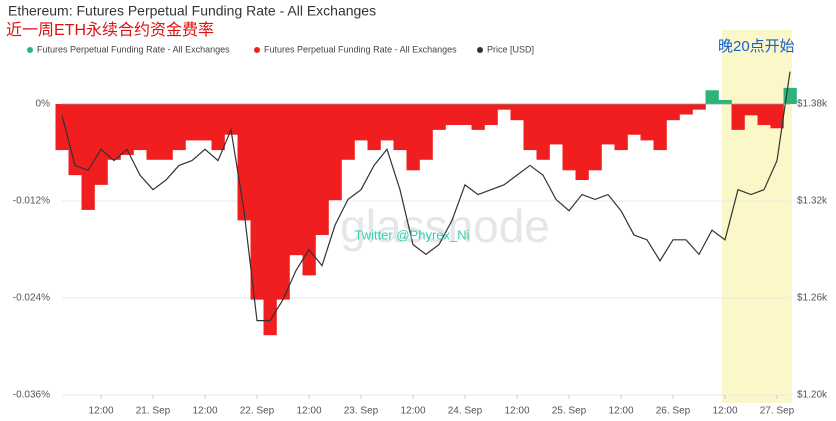 The height and width of the screenshot is (421, 836). I want to click on legend-label: Price [USD], so click(510, 49).